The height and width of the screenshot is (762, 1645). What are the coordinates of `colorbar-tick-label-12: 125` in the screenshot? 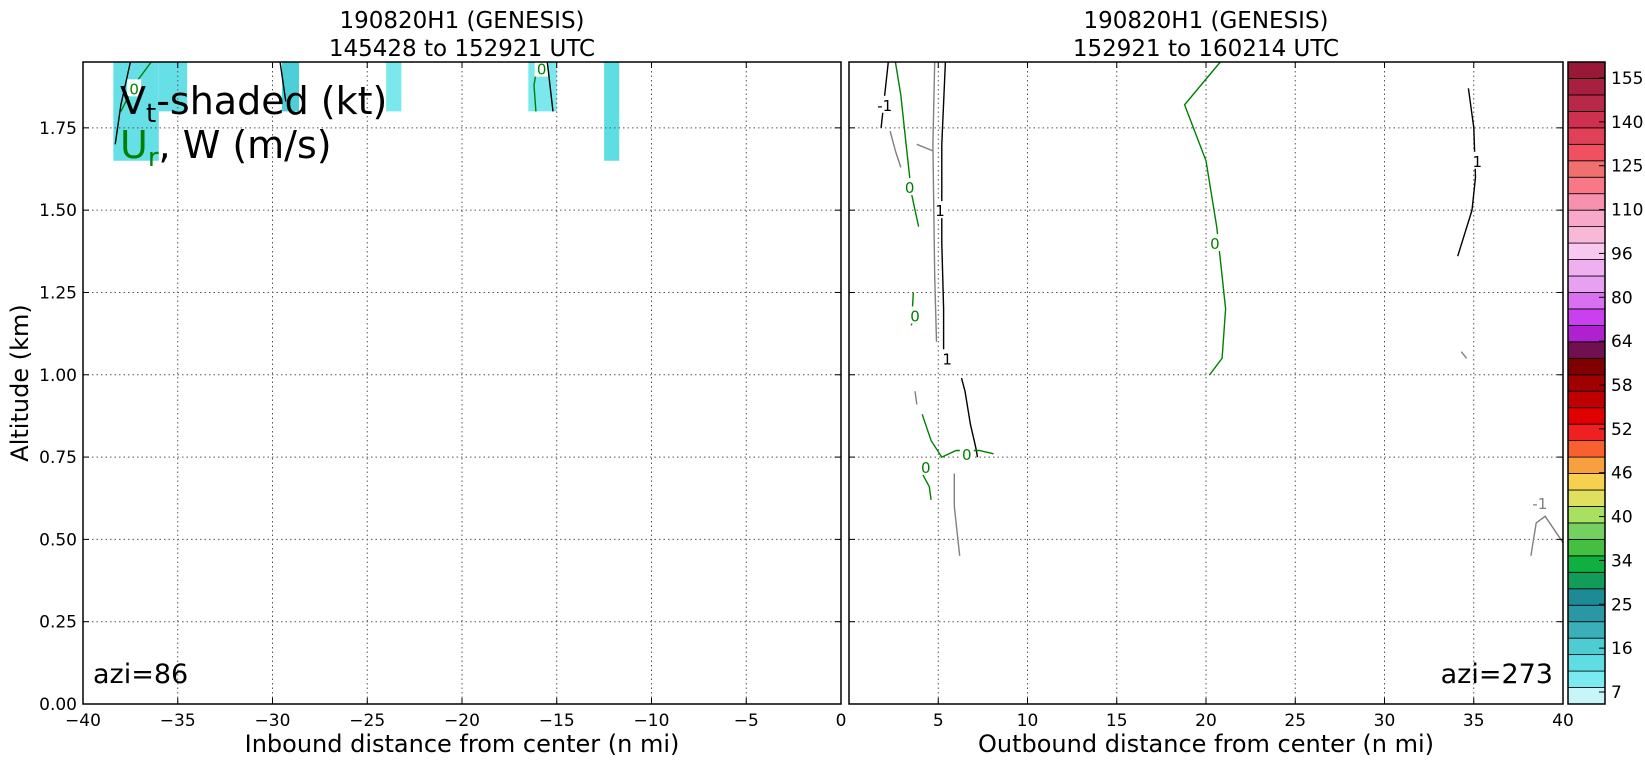 It's located at (1627, 167).